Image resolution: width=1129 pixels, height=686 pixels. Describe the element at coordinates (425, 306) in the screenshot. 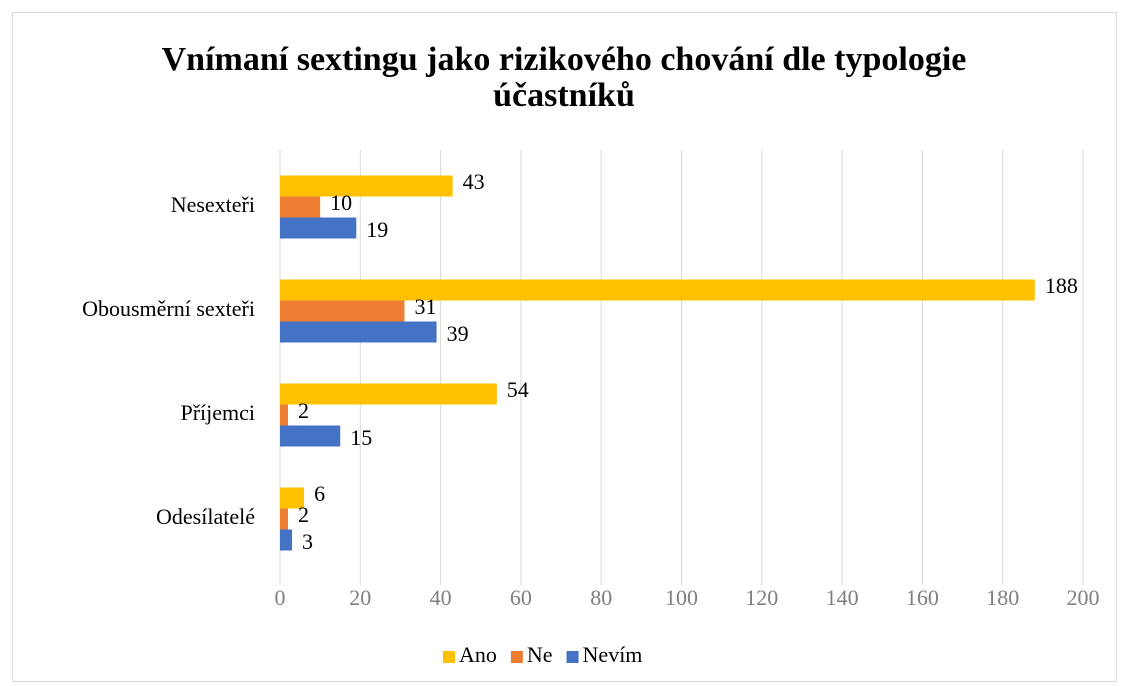

I see `data-label: 31` at that location.